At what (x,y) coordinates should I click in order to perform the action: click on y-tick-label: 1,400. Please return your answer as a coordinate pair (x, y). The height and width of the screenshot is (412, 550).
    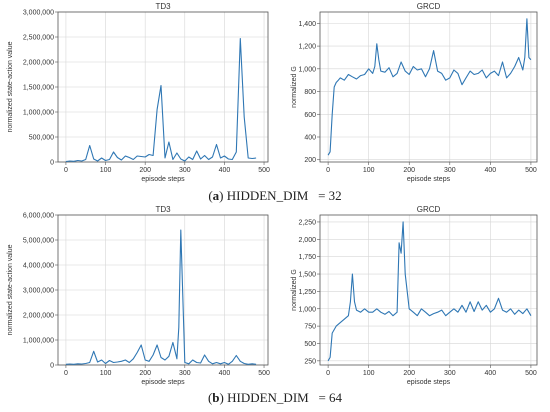
    Looking at the image, I should click on (307, 24).